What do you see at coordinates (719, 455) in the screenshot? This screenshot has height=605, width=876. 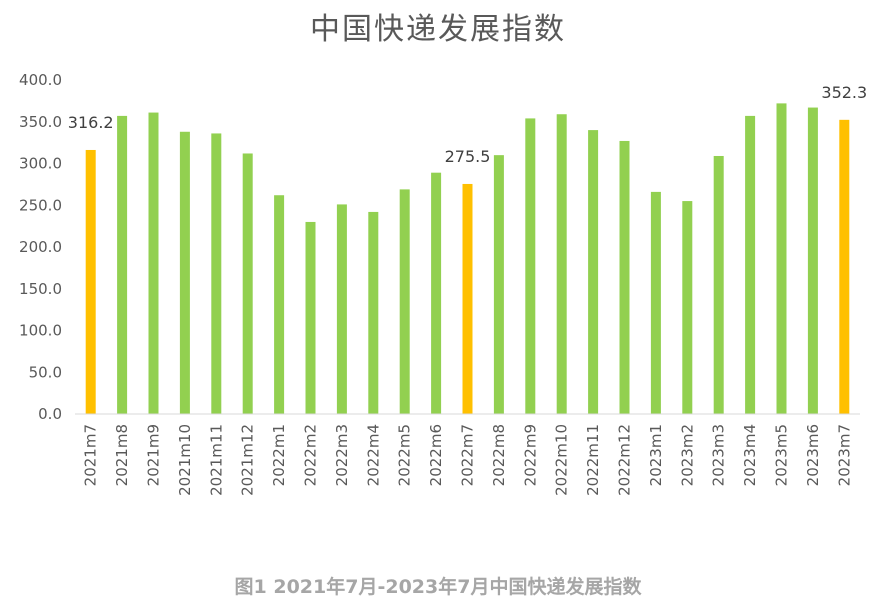 I see `x-tick-label: 2023m3` at bounding box center [719, 455].